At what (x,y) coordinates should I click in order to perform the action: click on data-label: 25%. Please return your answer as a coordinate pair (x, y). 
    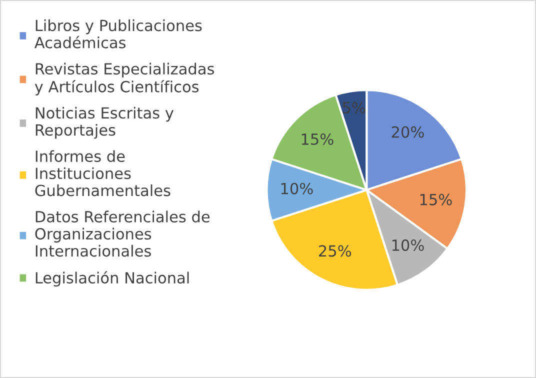
    Looking at the image, I should click on (335, 251).